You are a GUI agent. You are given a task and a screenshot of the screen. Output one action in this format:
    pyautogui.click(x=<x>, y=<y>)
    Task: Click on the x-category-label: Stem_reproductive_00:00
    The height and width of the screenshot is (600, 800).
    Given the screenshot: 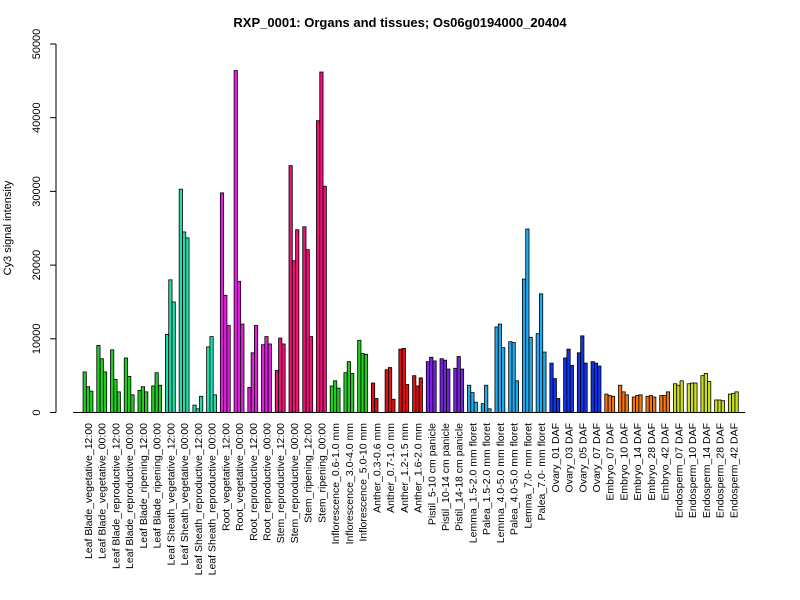 What is the action you would take?
    pyautogui.click(x=295, y=483)
    